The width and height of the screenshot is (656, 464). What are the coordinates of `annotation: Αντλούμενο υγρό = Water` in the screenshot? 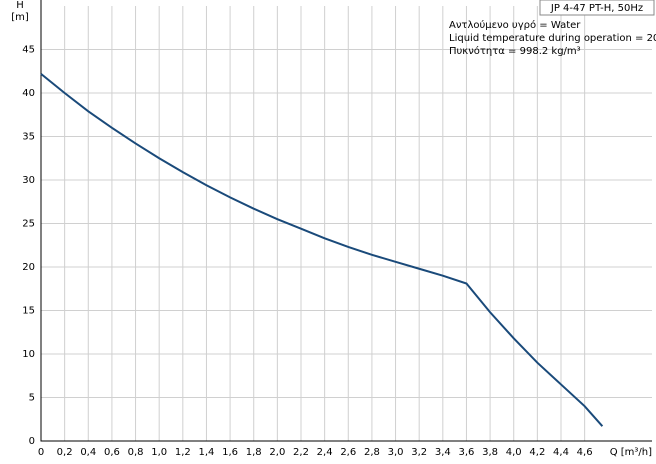 It's located at (515, 25).